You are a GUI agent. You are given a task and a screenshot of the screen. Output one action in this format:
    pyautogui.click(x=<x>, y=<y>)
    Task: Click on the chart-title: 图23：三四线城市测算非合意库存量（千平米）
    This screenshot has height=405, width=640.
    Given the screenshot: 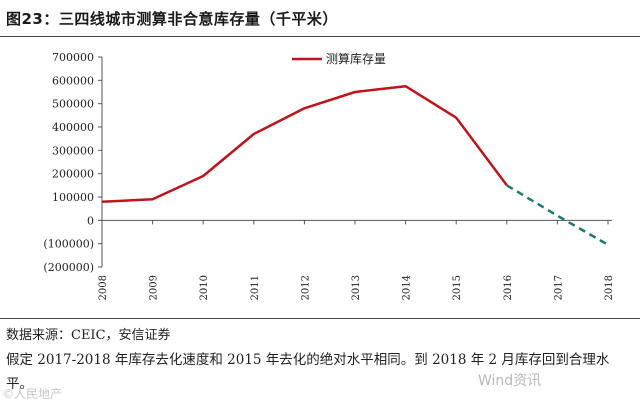 What is the action you would take?
    pyautogui.click(x=172, y=19)
    